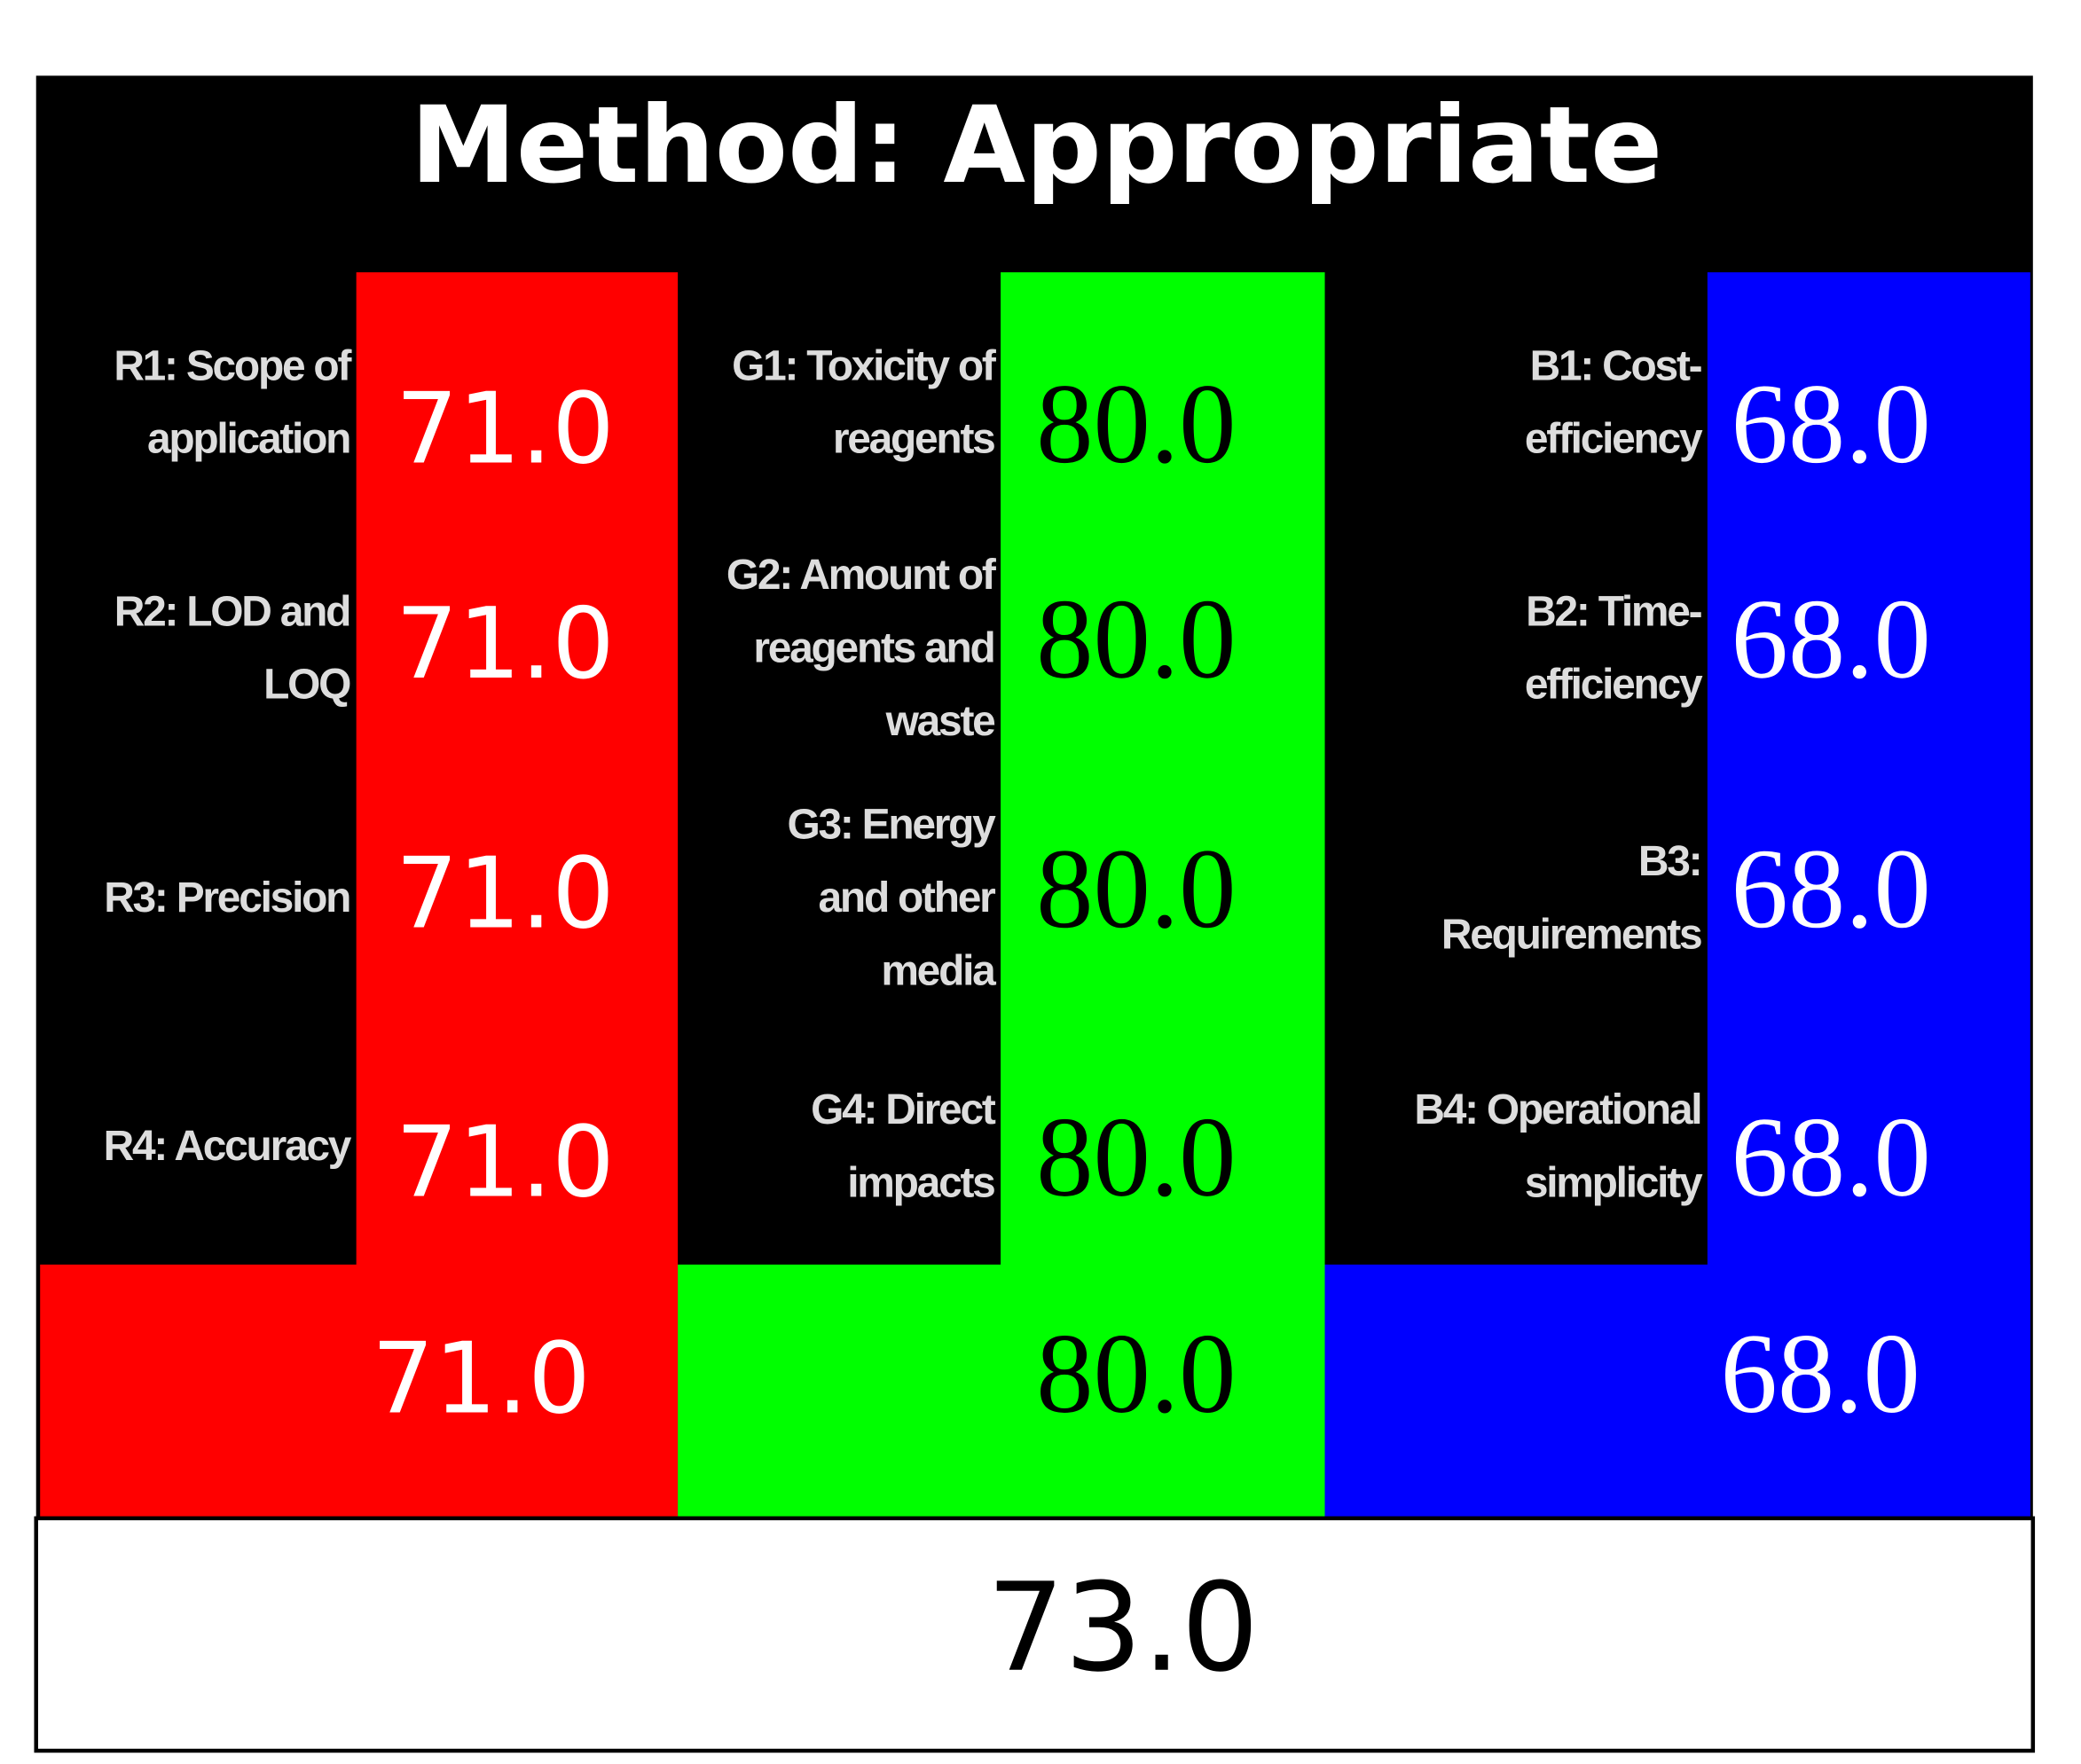 This screenshot has width=2081, height=1764. What do you see at coordinates (231, 611) in the screenshot?
I see `criterion-label: R2: LOD and` at bounding box center [231, 611].